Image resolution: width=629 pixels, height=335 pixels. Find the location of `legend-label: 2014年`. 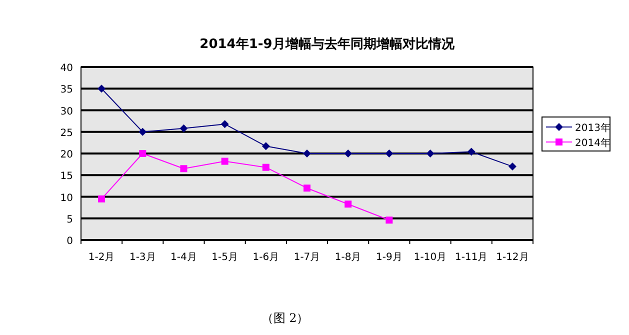

legend-label: 2014年 is located at coordinates (592, 143).